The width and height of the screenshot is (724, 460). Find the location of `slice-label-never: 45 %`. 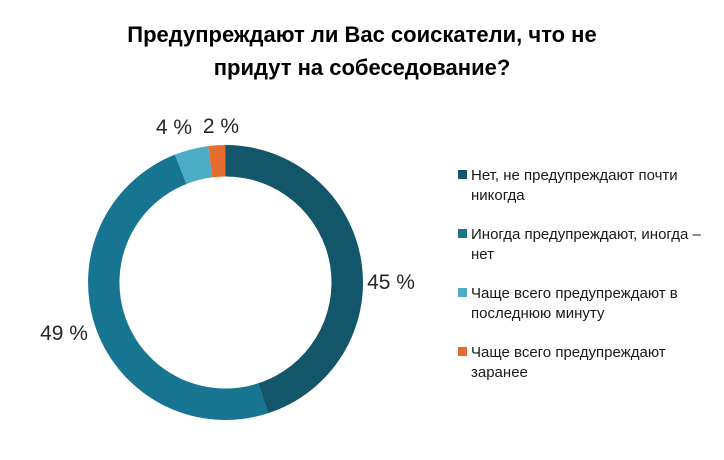

slice-label-never: 45 % is located at coordinates (391, 282).